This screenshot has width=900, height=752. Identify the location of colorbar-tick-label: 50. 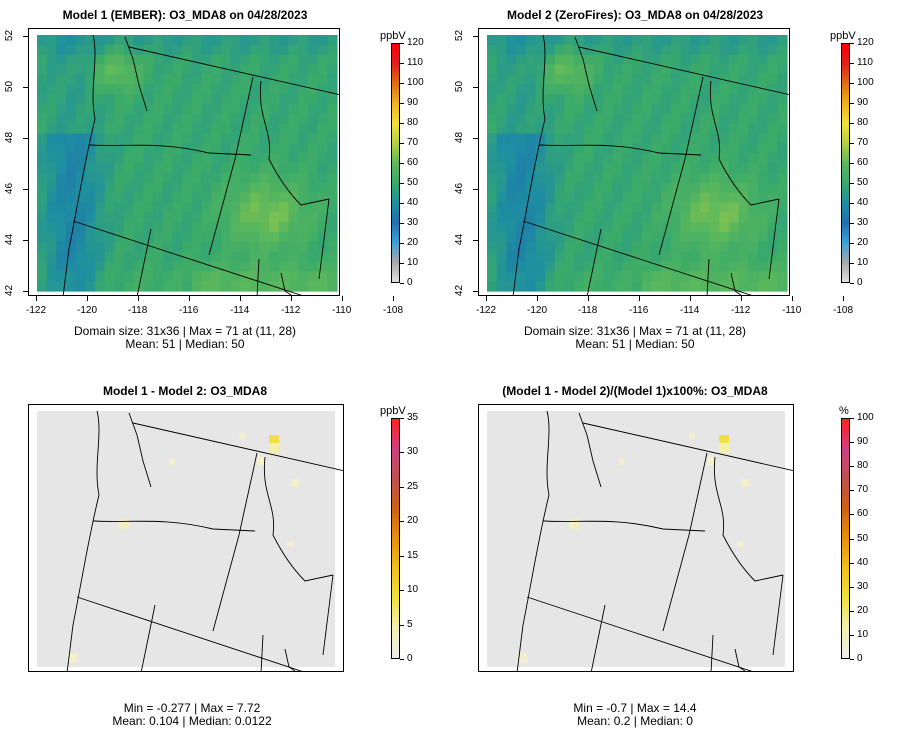
(863, 538).